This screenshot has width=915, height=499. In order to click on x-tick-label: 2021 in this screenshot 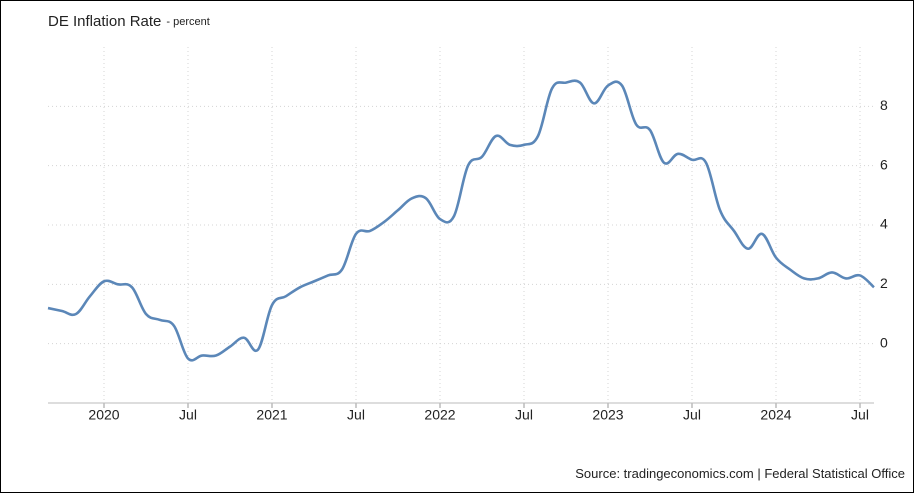, I will do `click(271, 415)`.